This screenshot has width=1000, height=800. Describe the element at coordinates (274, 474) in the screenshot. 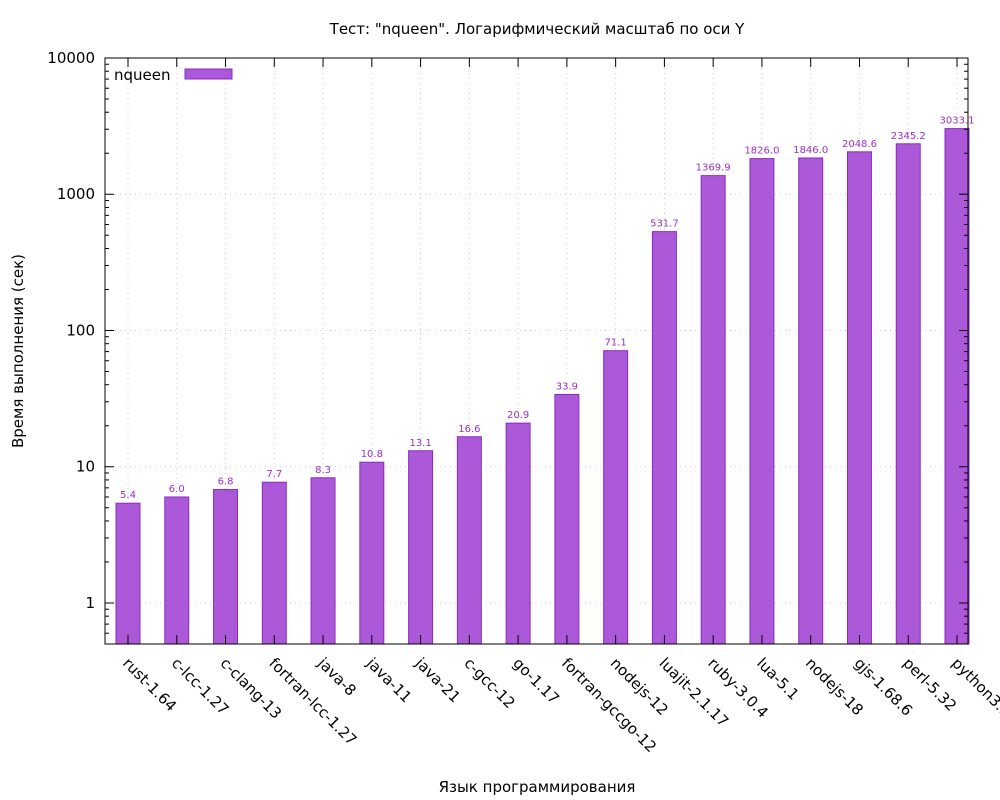

I see `data-label: 7.7` at that location.